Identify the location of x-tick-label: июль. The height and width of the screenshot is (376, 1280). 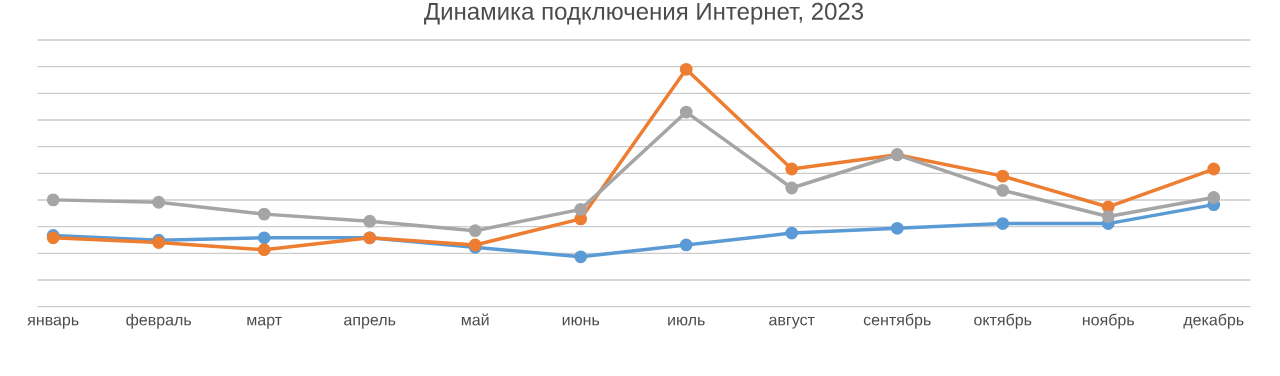
(686, 321).